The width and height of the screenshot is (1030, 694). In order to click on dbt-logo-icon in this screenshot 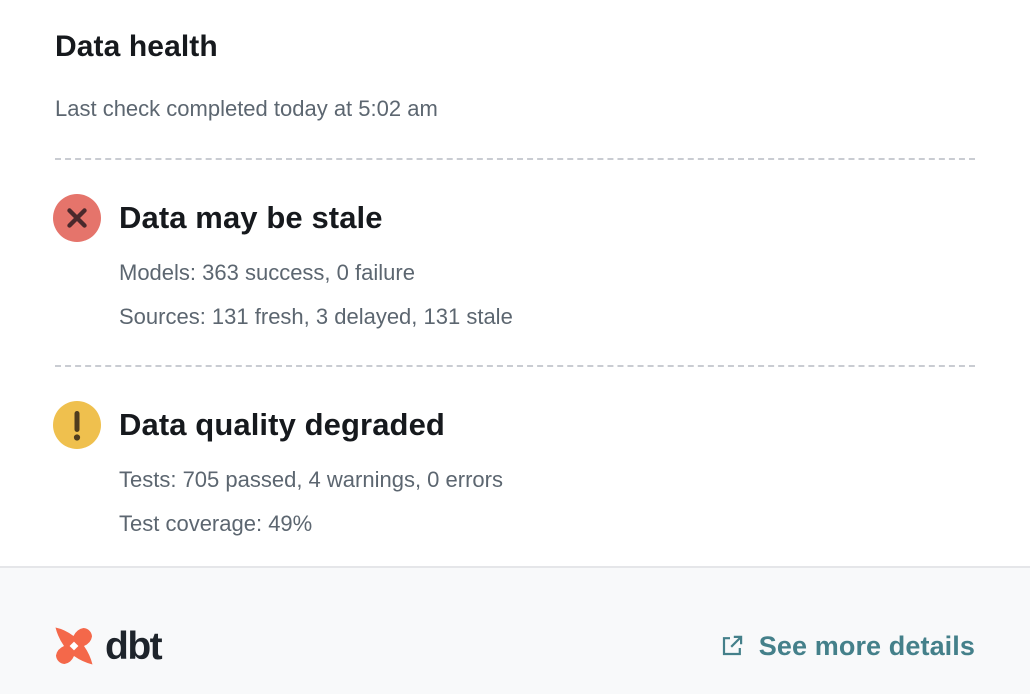, I will do `click(74, 646)`.